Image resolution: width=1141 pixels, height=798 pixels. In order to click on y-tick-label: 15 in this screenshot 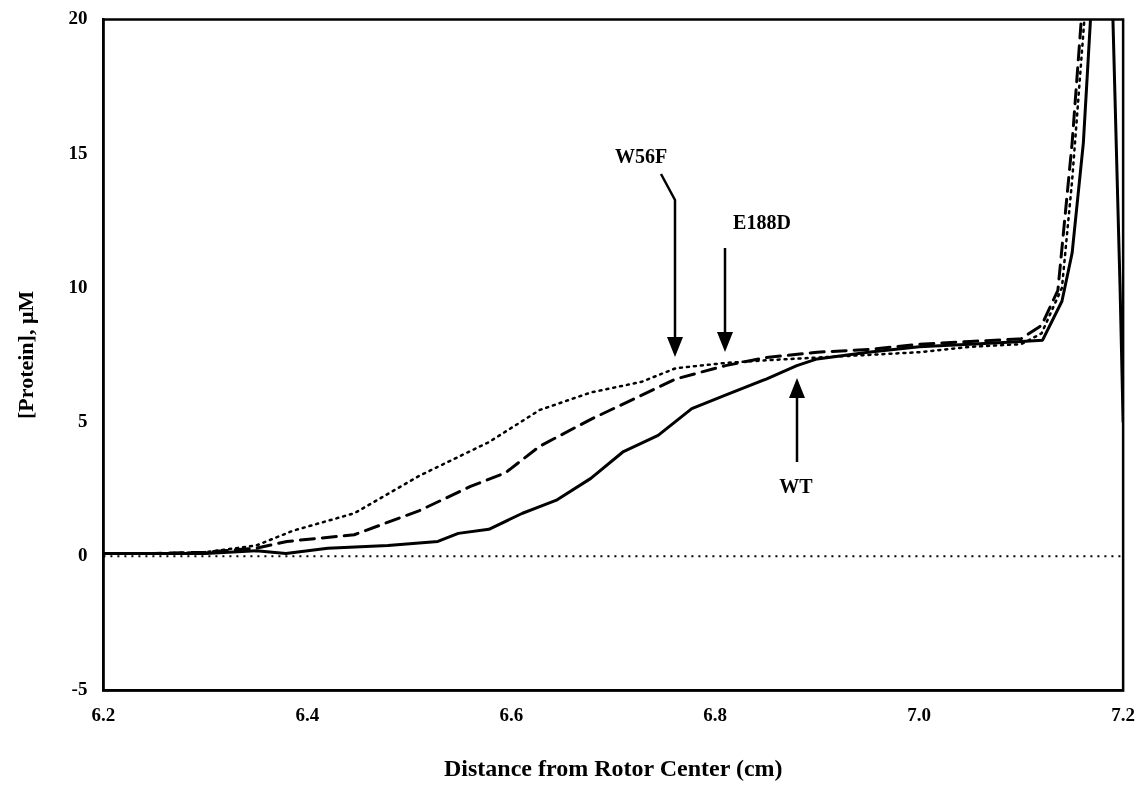, I will do `click(78, 152)`.